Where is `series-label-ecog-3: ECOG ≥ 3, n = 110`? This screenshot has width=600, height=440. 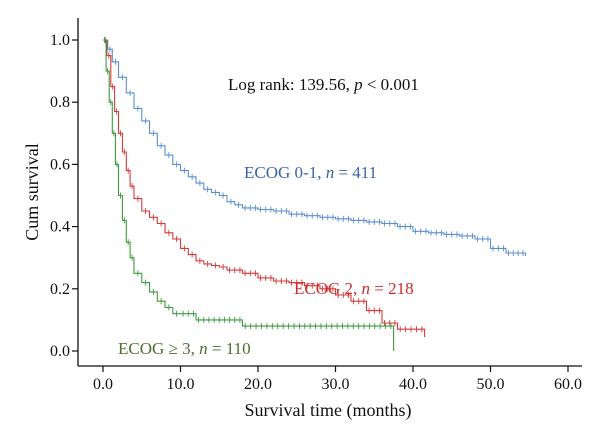
series-label-ecog-3: ECOG ≥ 3, n = 110 is located at coordinates (184, 348).